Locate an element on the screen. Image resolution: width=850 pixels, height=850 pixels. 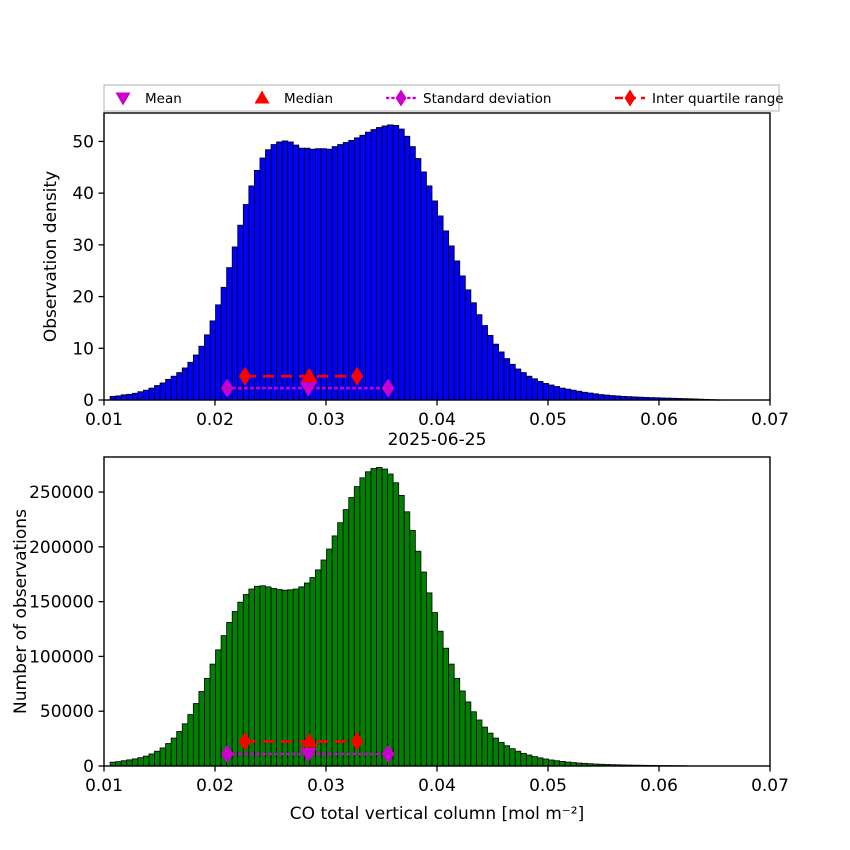
y-axis-label: Number of observations is located at coordinates (21, 611).